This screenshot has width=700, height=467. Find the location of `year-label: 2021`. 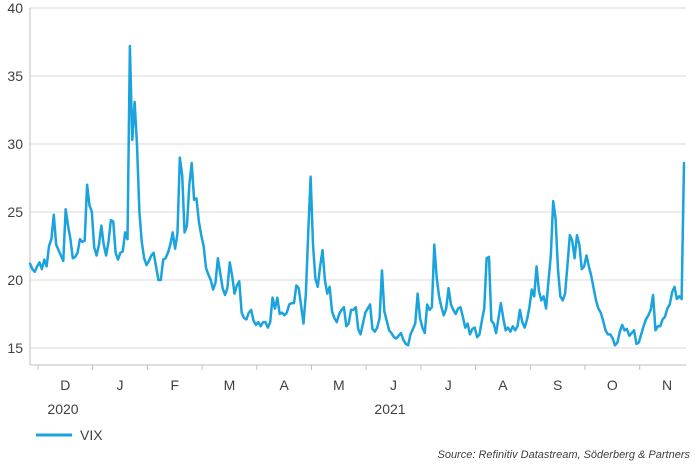

year-label: 2021 is located at coordinates (389, 409).